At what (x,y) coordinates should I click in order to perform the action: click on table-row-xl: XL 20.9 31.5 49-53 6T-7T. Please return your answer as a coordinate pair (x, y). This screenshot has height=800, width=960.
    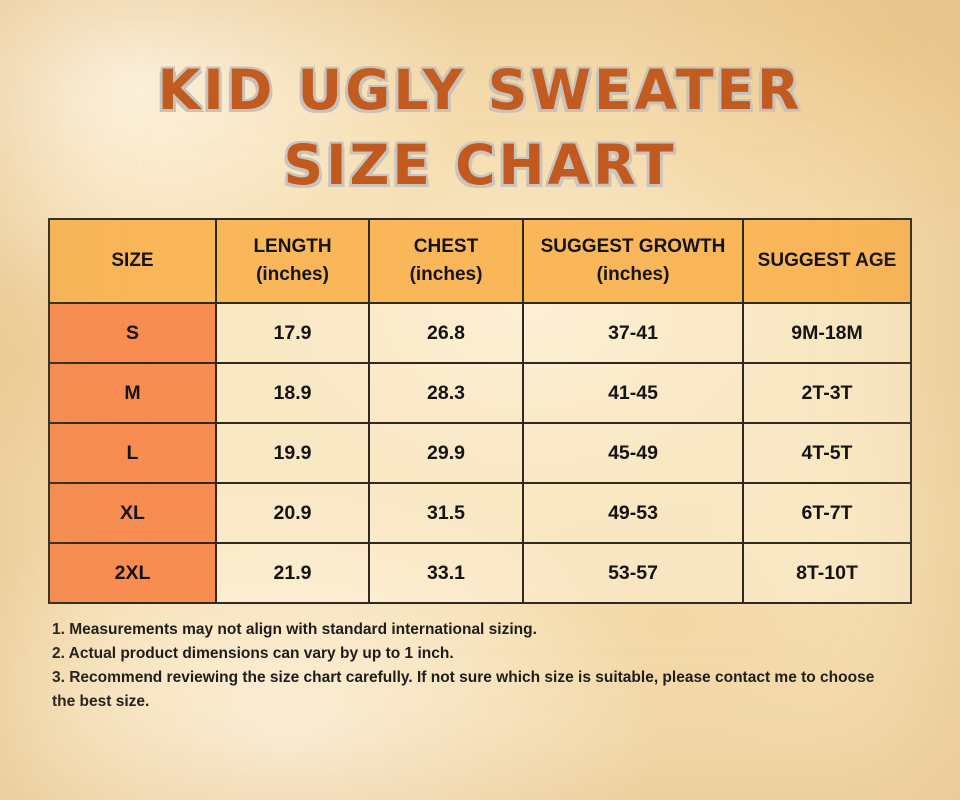
    Looking at the image, I should click on (480, 513).